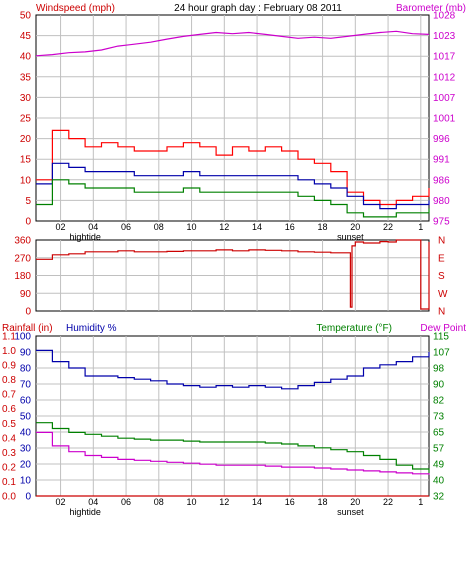 Image resolution: width=468 pixels, height=564 pixels. I want to click on y-tick-label: 70, so click(26, 385).